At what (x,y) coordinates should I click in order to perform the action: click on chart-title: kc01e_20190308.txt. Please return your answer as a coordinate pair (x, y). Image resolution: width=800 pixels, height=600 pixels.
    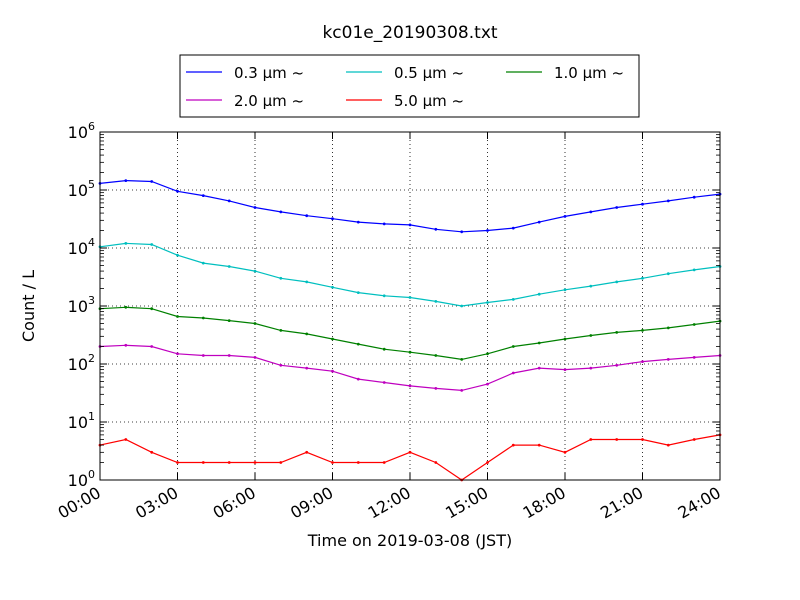
    Looking at the image, I should click on (409, 33).